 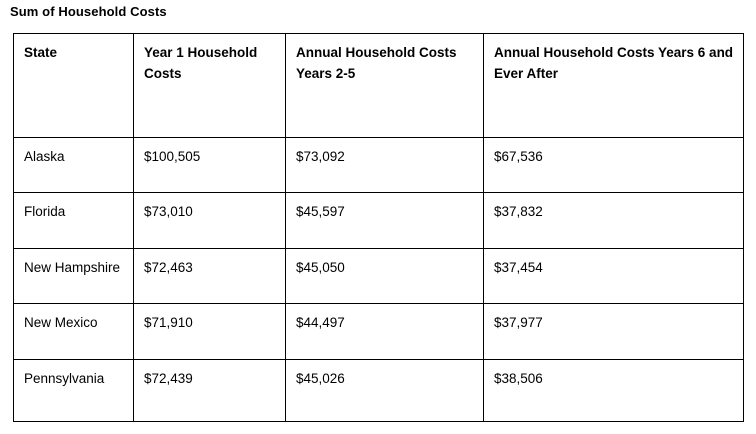 I want to click on cell-years2-5-cost: $44,497, so click(x=384, y=331).